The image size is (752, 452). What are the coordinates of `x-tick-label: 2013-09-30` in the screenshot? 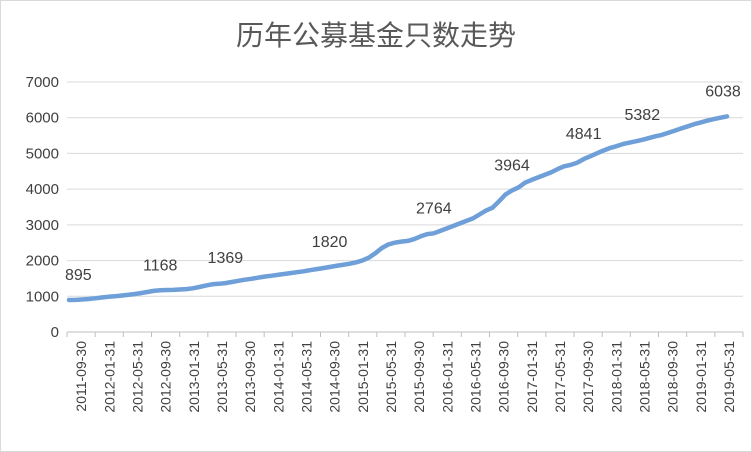 It's located at (250, 377).